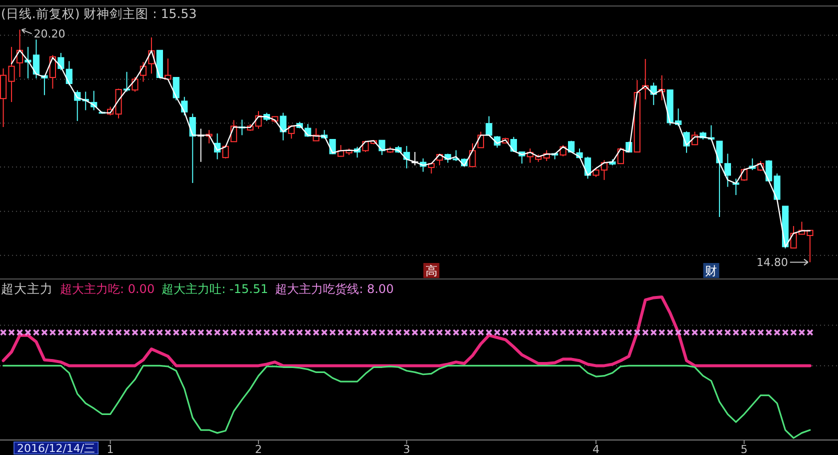 Image resolution: width=838 pixels, height=455 pixels. What do you see at coordinates (27, 288) in the screenshot?
I see `chart-title: 超大主力` at bounding box center [27, 288].